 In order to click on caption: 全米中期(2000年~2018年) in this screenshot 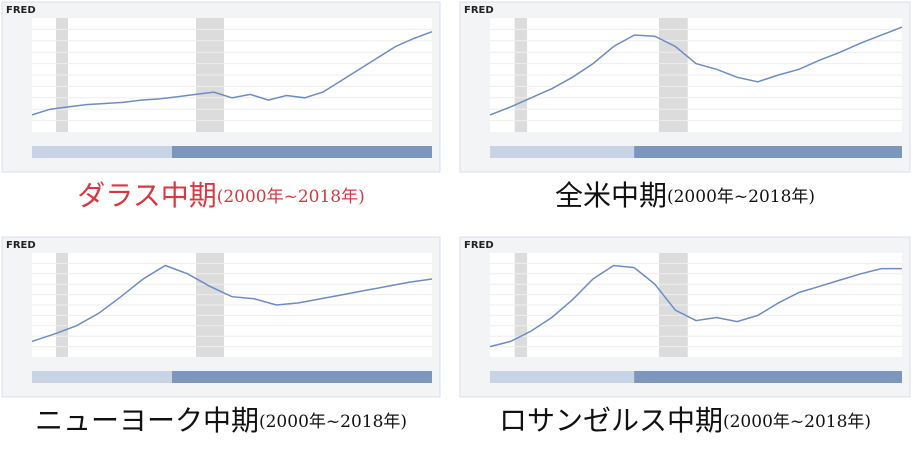, I will do `click(685, 195)`.